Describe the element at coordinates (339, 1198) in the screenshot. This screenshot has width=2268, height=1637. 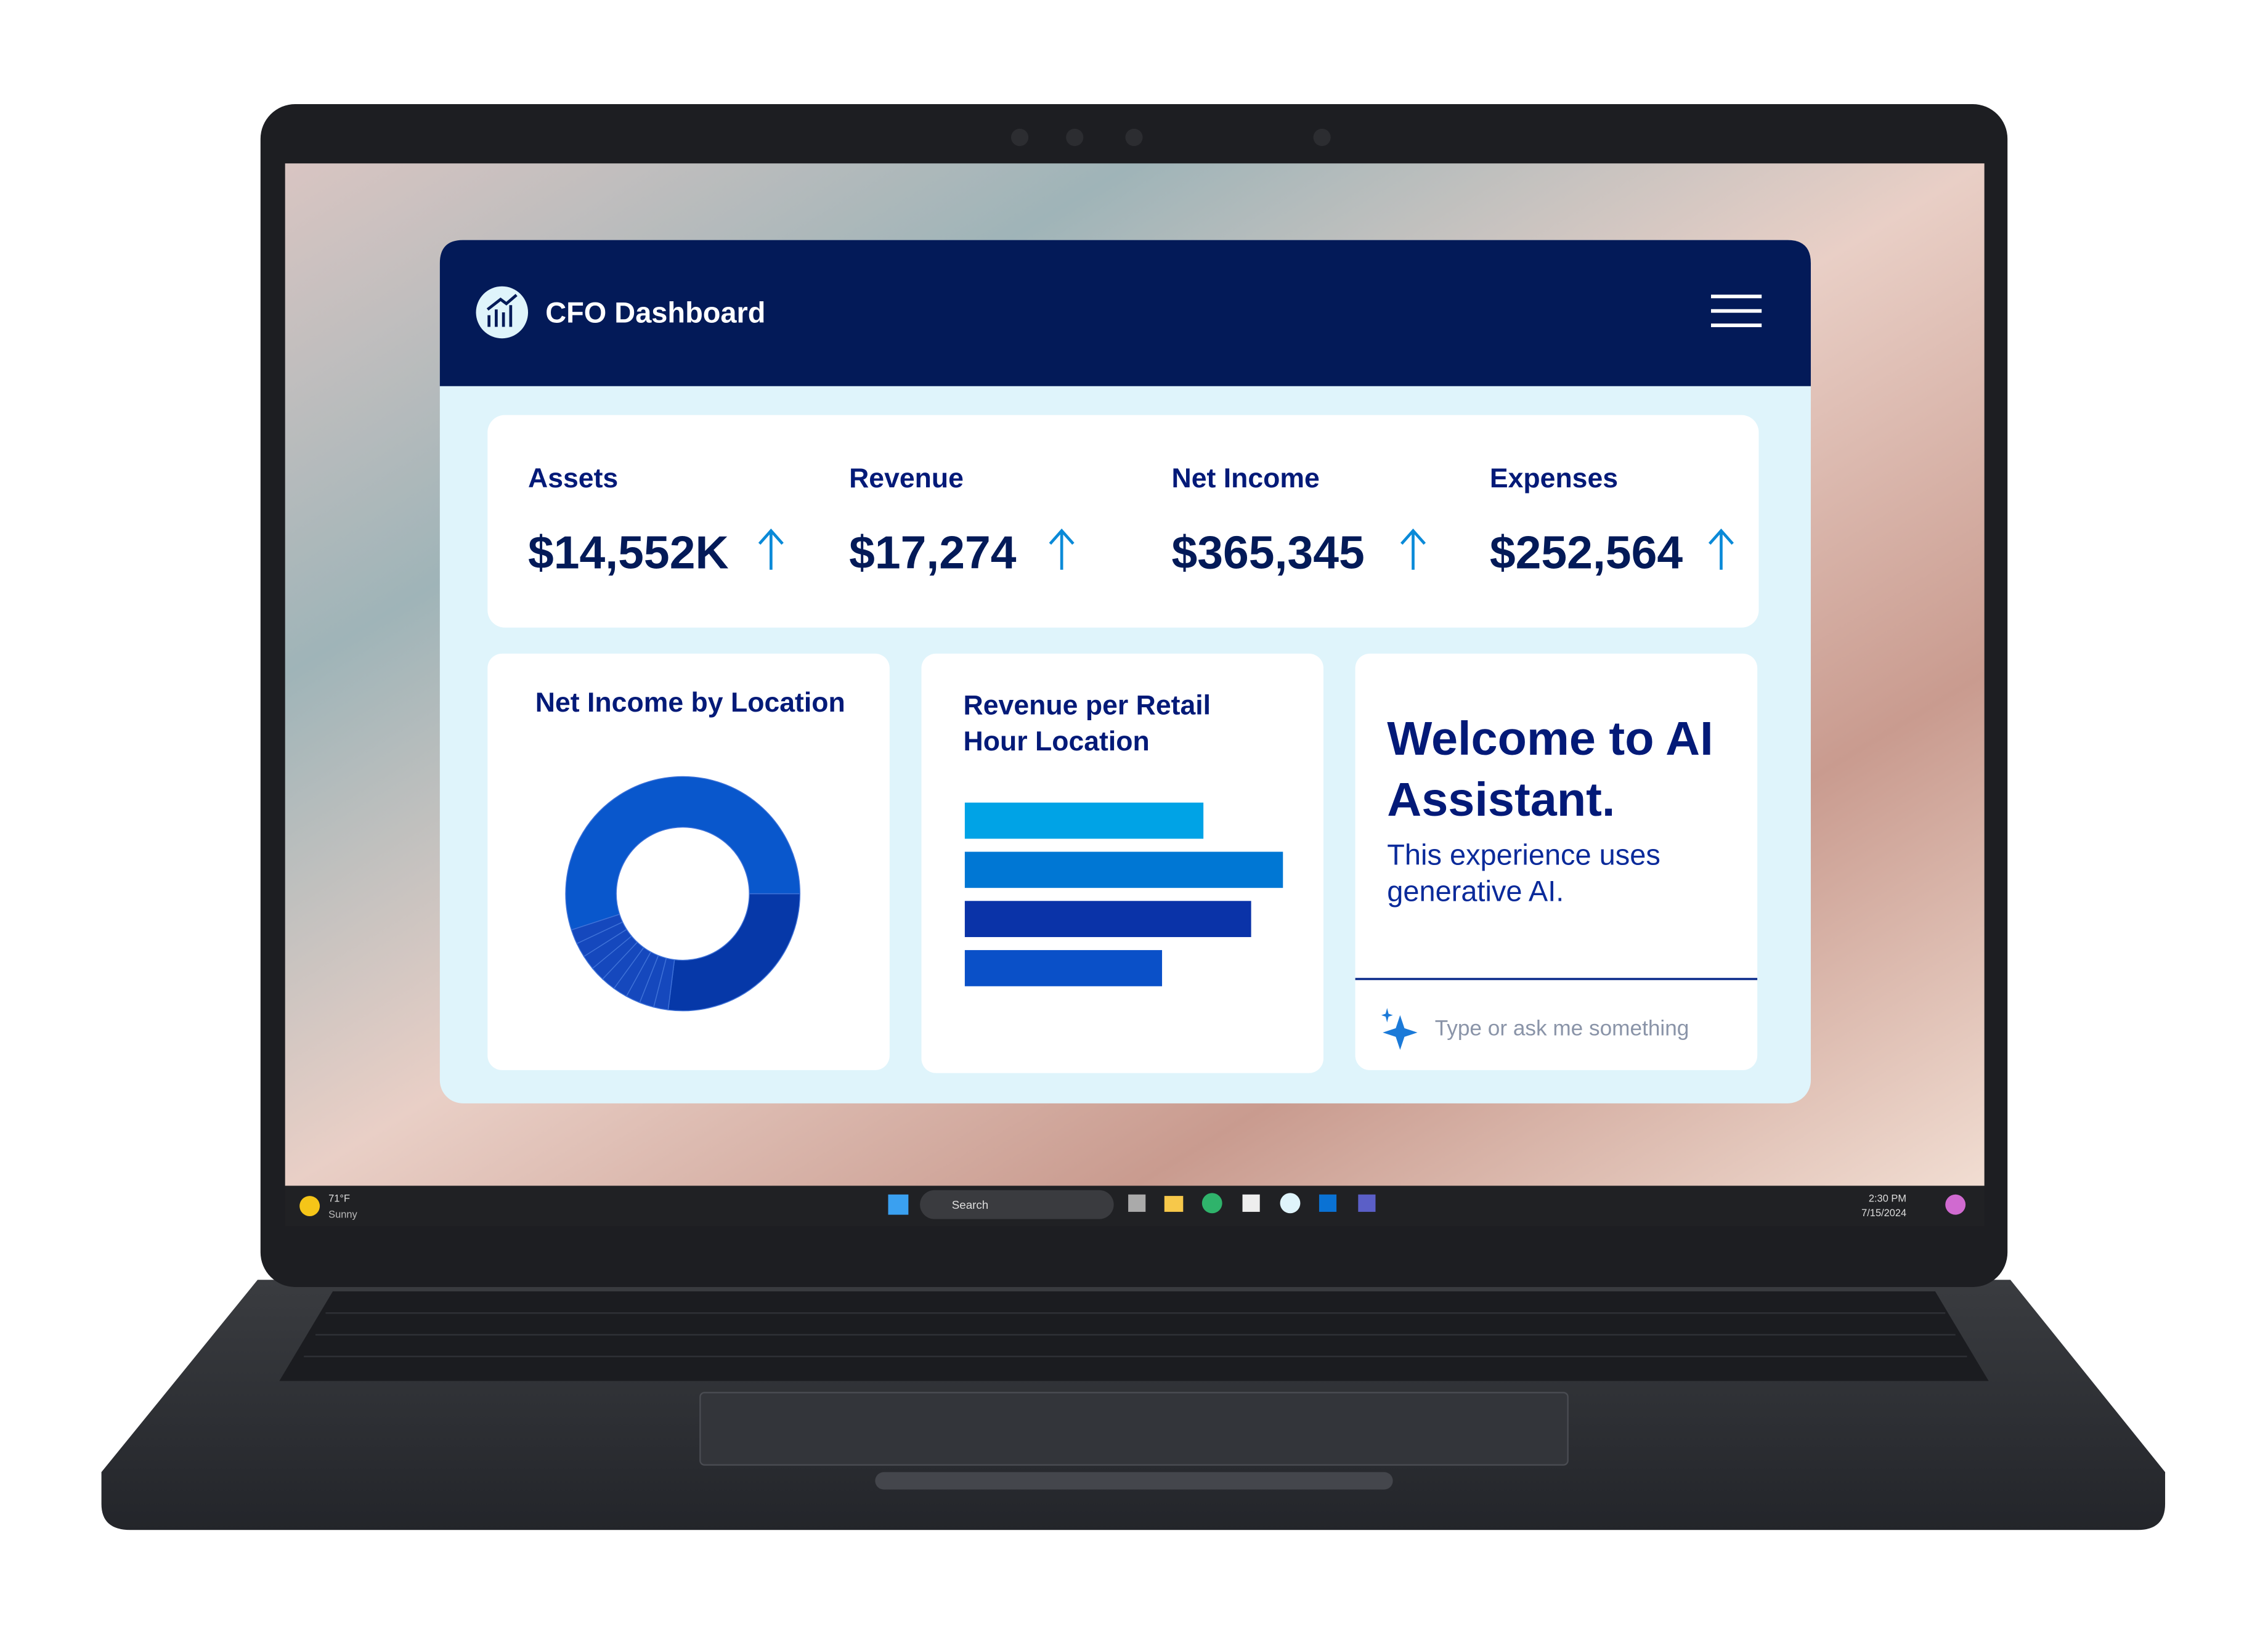
I see `temperature: 71°F` at that location.